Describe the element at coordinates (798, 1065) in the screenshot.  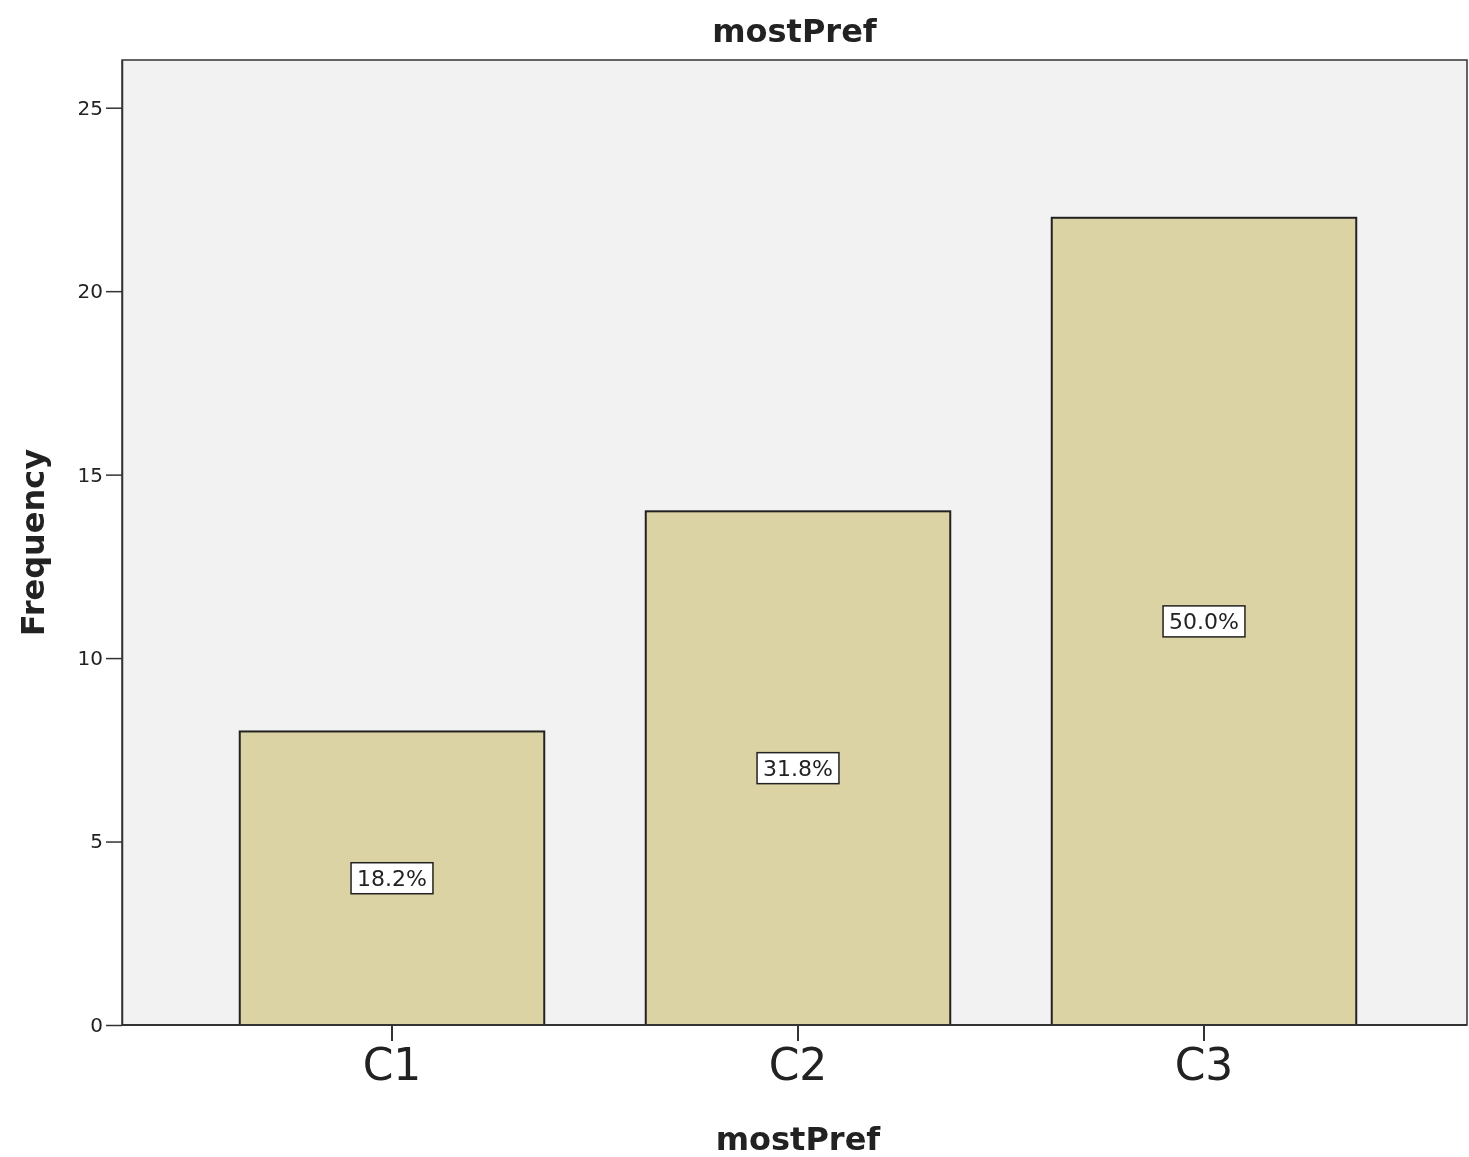
I see `x-tick-label: C2` at that location.